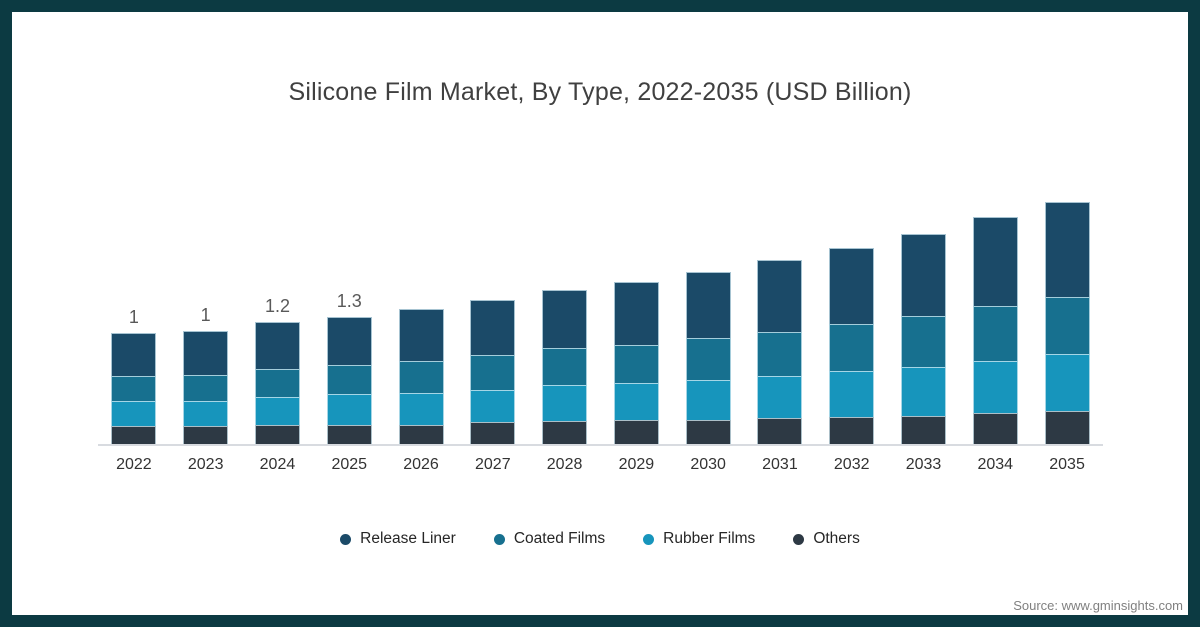  Describe the element at coordinates (349, 464) in the screenshot. I see `x-tick-label: 2025` at that location.